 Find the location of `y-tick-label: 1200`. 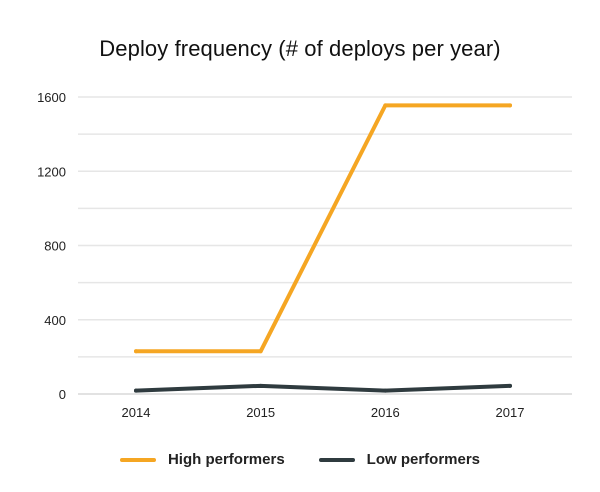

y-tick-label: 1200 is located at coordinates (51, 171).